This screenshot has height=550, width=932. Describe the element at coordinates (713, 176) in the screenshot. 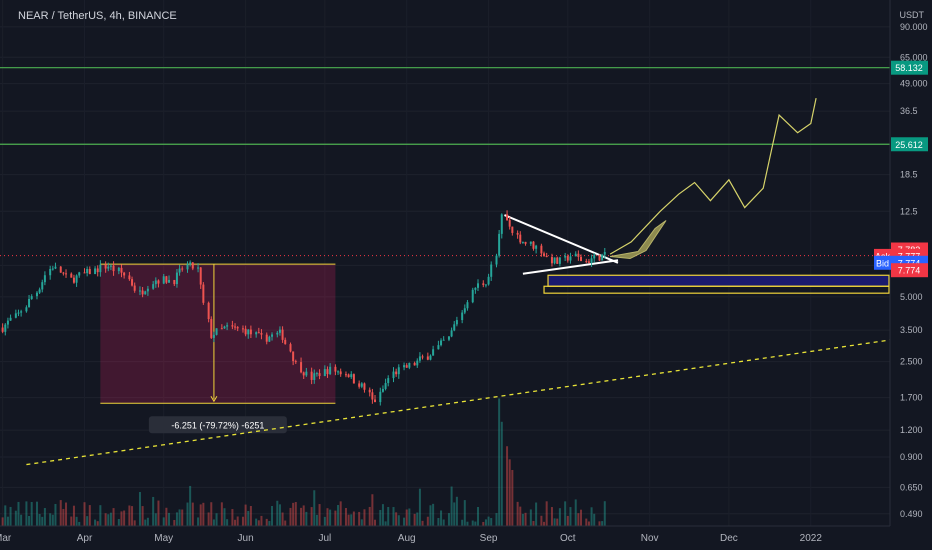

I see `projection-path` at that location.